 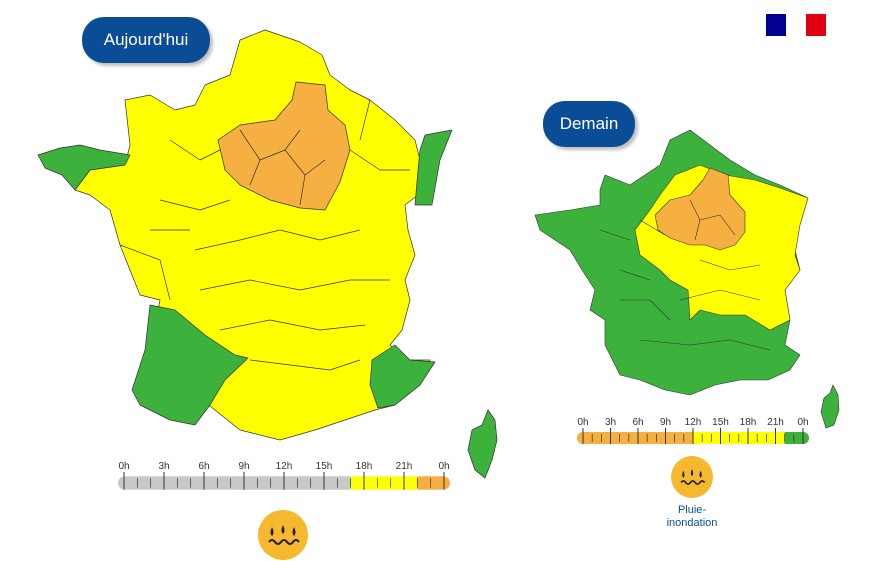 I want to click on tomorrow-timeline, so click(x=693, y=436).